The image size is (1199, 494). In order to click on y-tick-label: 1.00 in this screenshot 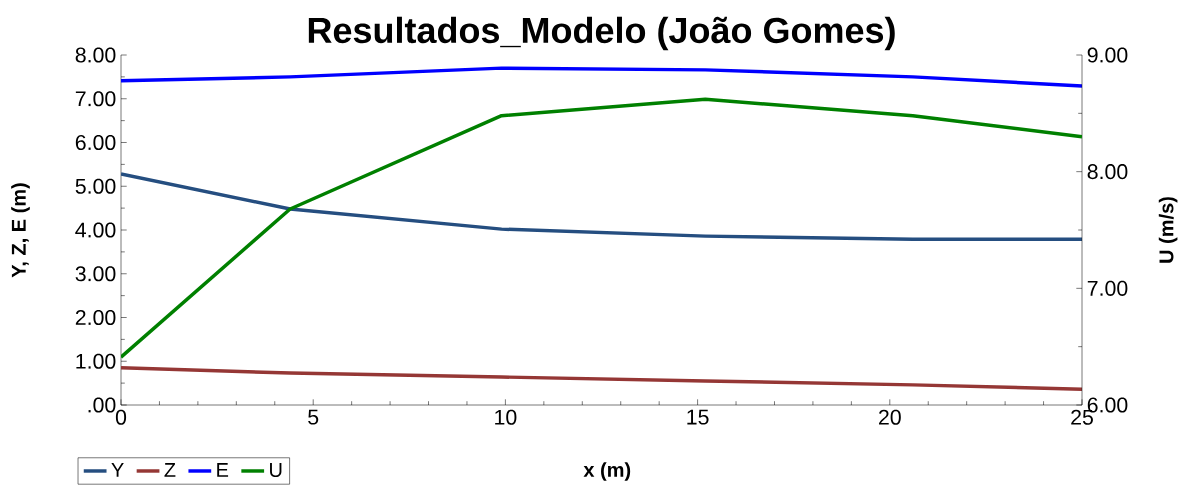, I will do `click(96, 361)`.